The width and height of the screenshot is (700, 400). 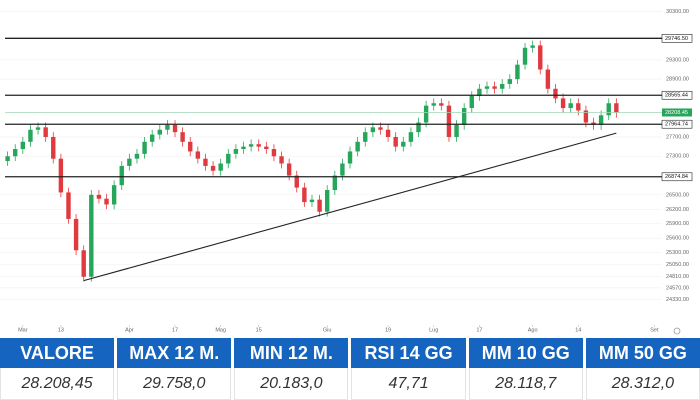 What do you see at coordinates (677, 239) in the screenshot?
I see `y-tick-label: 25600.00` at bounding box center [677, 239].